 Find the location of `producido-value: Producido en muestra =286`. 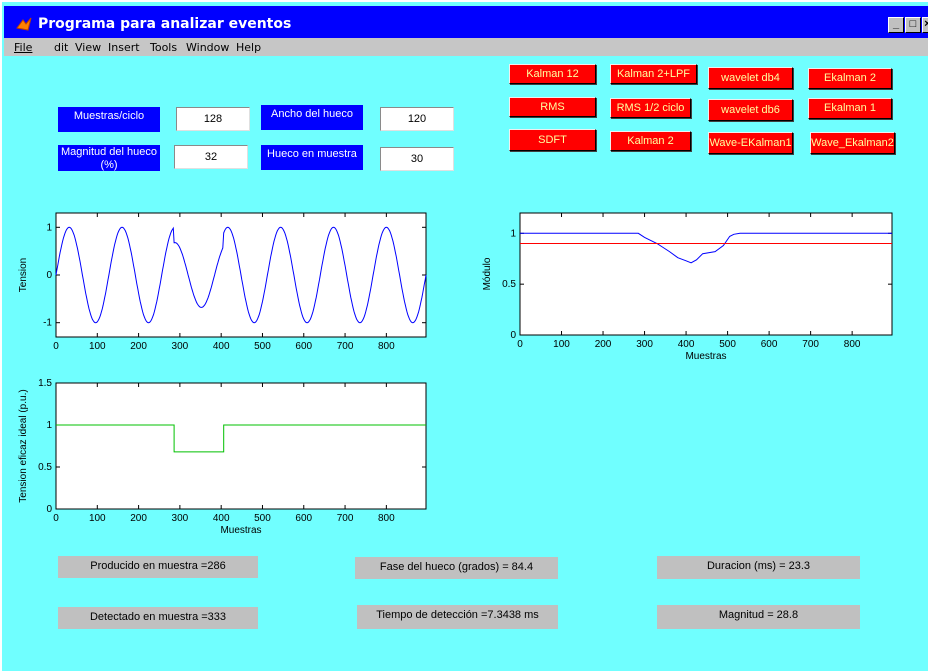

producido-value: Producido en muestra =286 is located at coordinates (158, 567).